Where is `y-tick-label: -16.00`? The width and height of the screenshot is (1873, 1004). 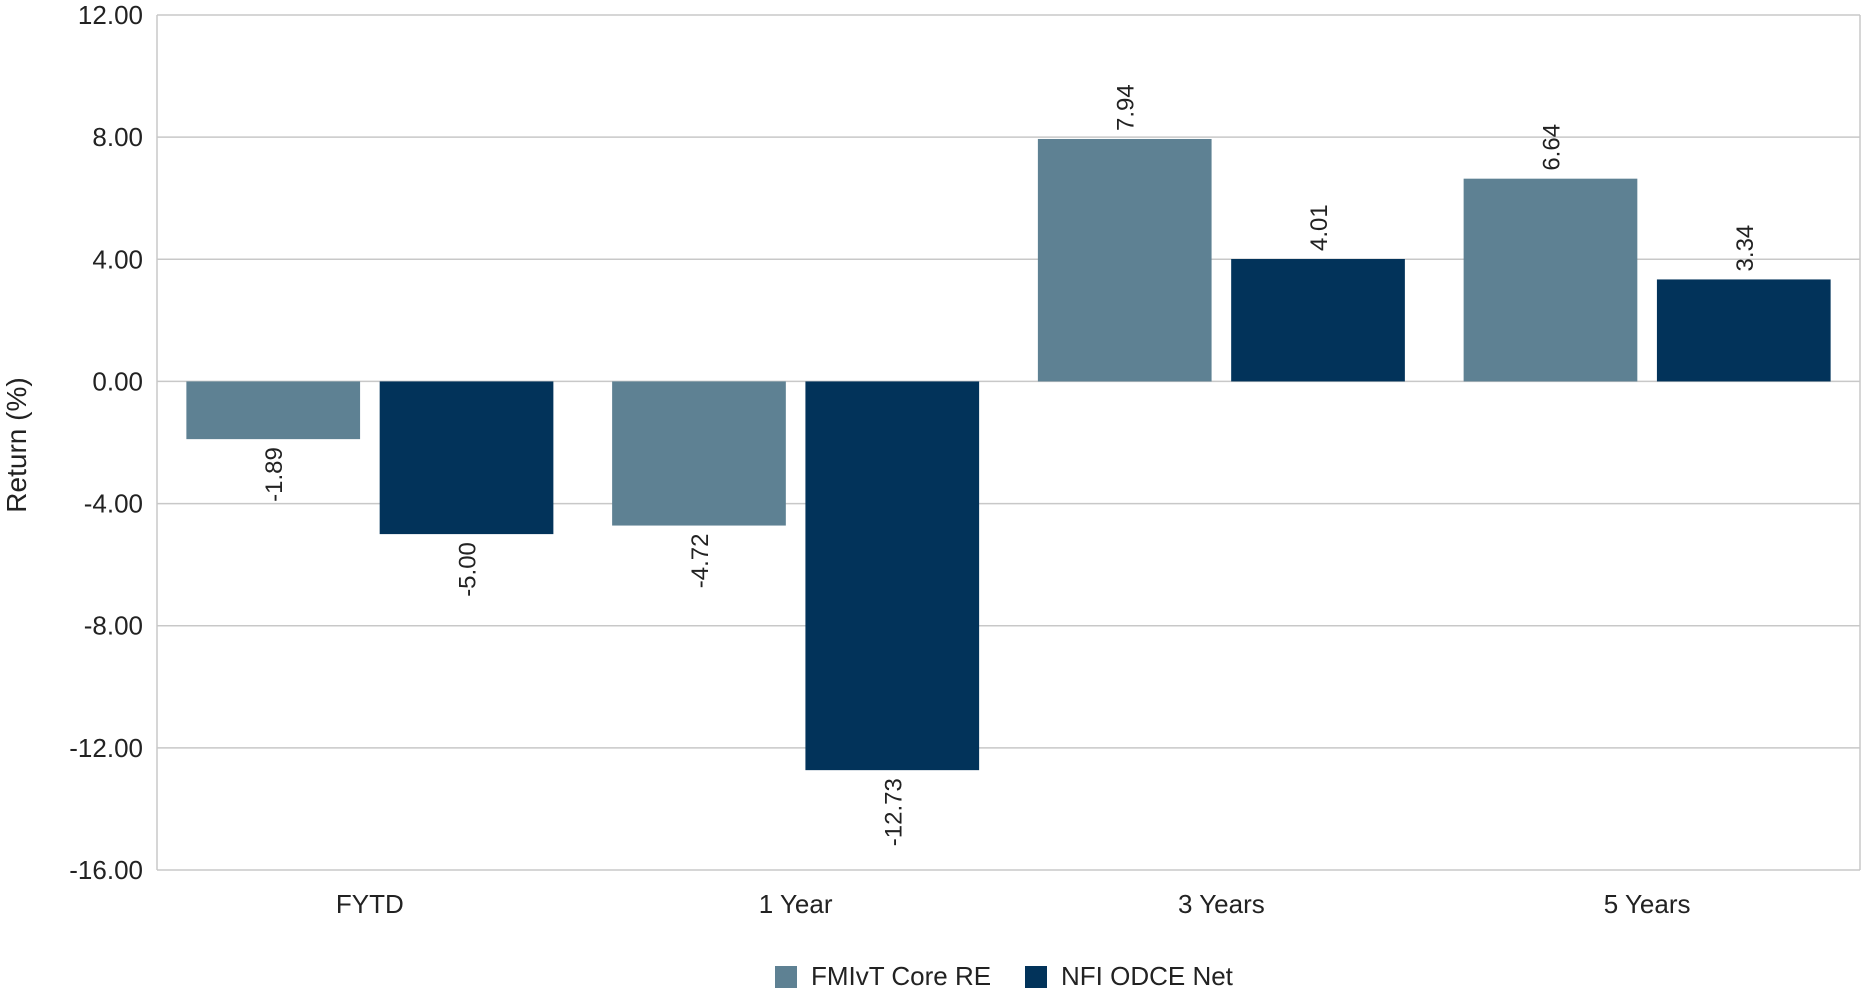
y-tick-label: -16.00 is located at coordinates (106, 870).